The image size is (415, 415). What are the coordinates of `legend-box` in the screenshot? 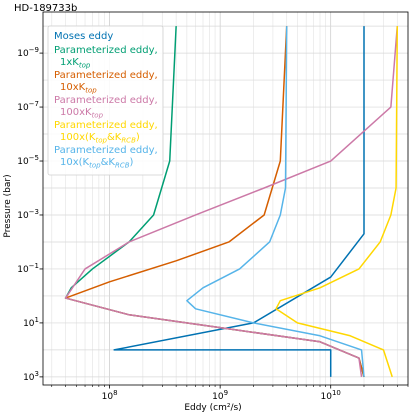 It's located at (105, 100).